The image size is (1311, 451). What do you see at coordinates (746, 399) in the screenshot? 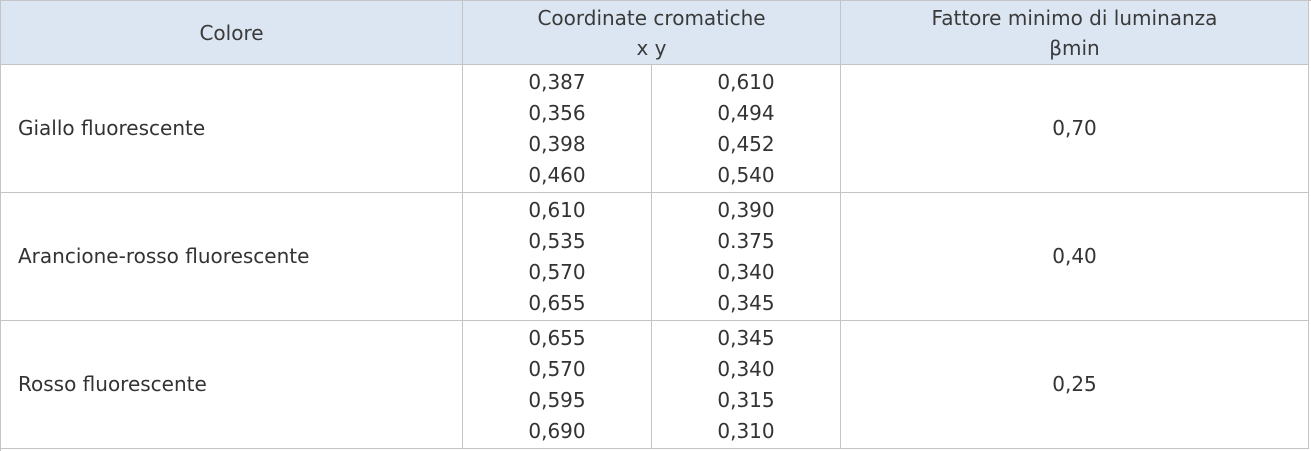
I see `y-value: 0,315` at bounding box center [746, 399].